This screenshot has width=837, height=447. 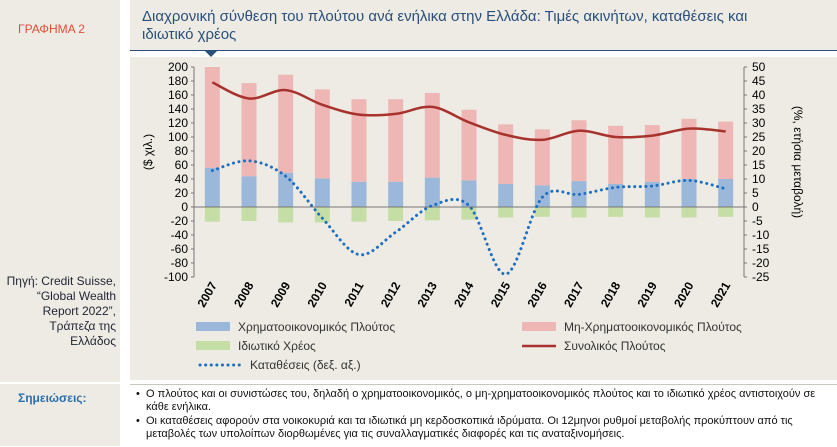 What do you see at coordinates (759, 67) in the screenshot?
I see `y2-tick-label: 50` at bounding box center [759, 67].